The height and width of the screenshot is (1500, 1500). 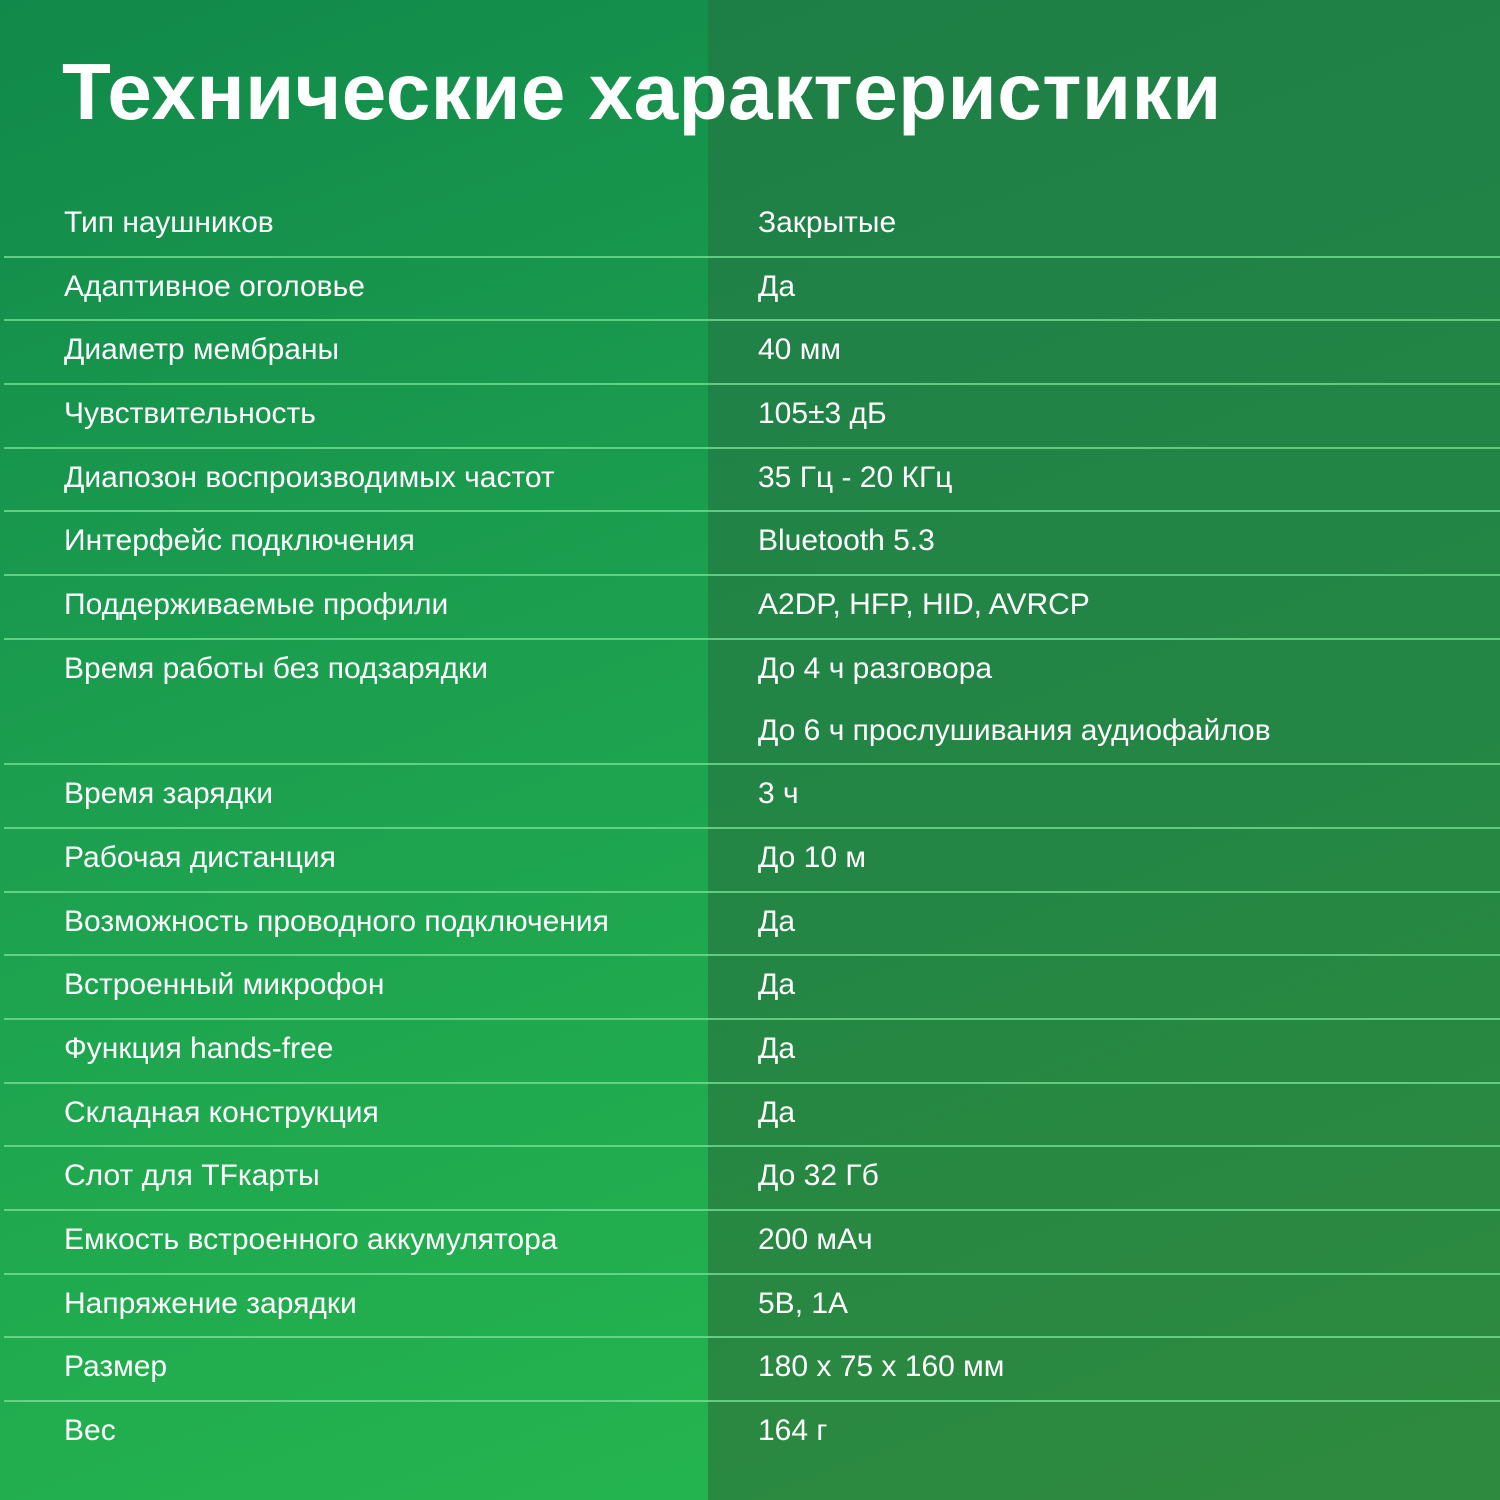 What do you see at coordinates (239, 541) in the screenshot?
I see `spec-label: Интерфейс подключения` at bounding box center [239, 541].